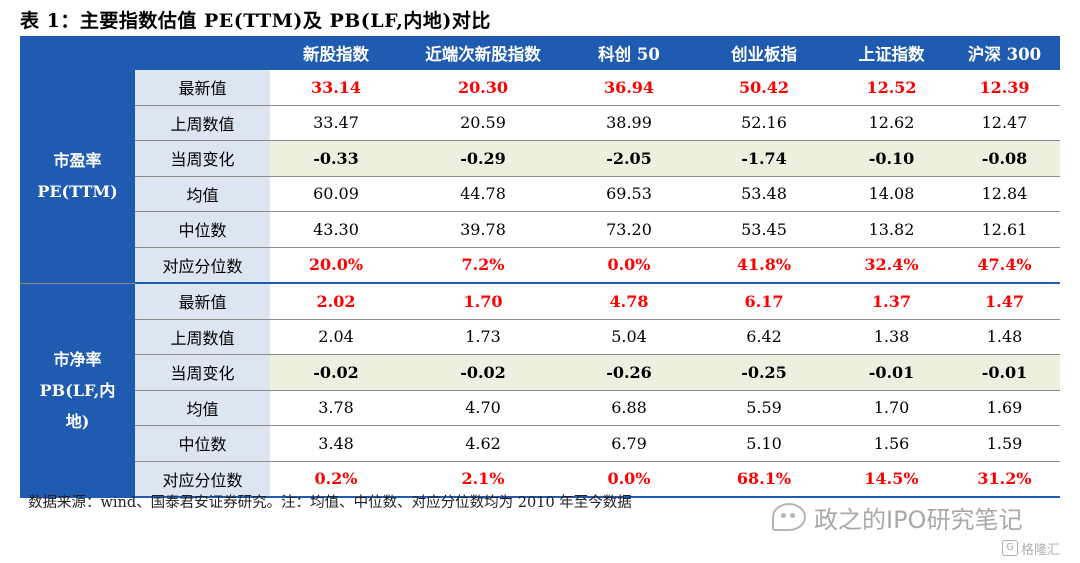 The height and width of the screenshot is (563, 1080). I want to click on group-label-line: PE(TTM), so click(77, 192).